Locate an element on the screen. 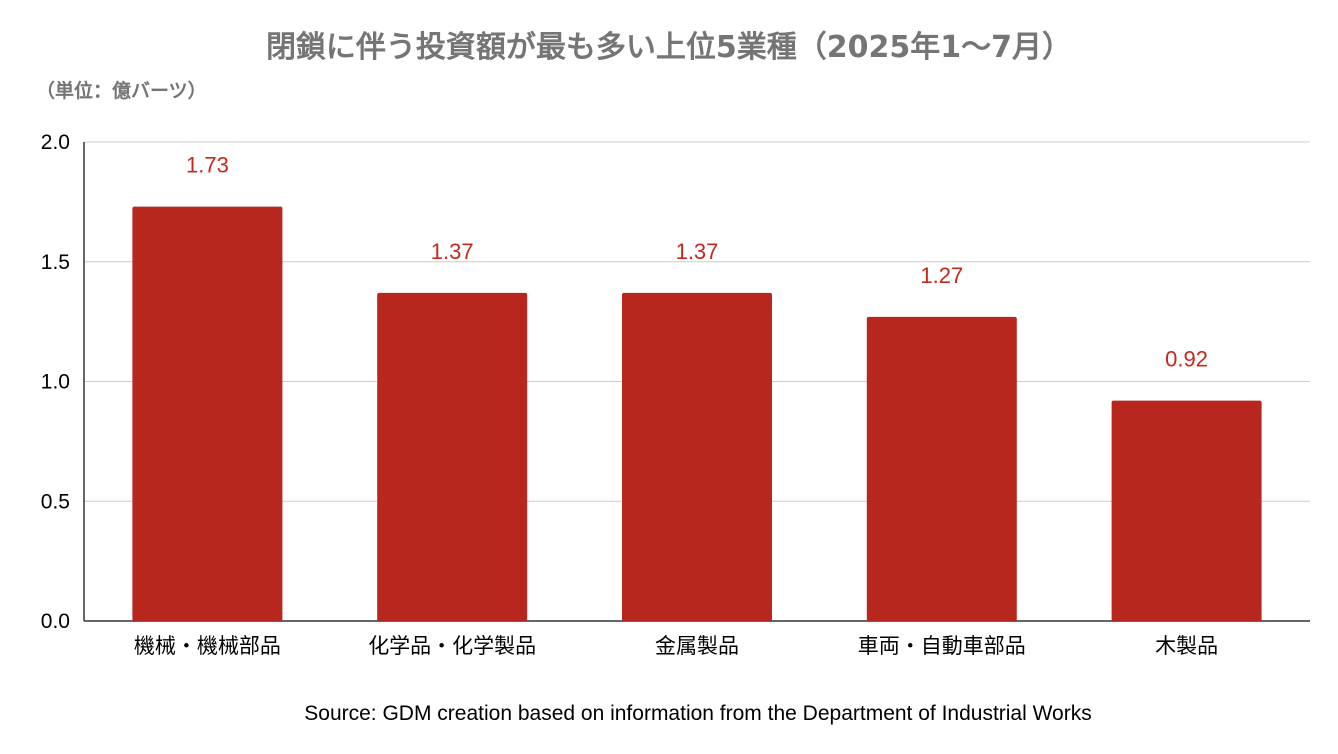 The height and width of the screenshot is (754, 1338). unit-label: （単位：億バーツ） is located at coordinates (121, 91).